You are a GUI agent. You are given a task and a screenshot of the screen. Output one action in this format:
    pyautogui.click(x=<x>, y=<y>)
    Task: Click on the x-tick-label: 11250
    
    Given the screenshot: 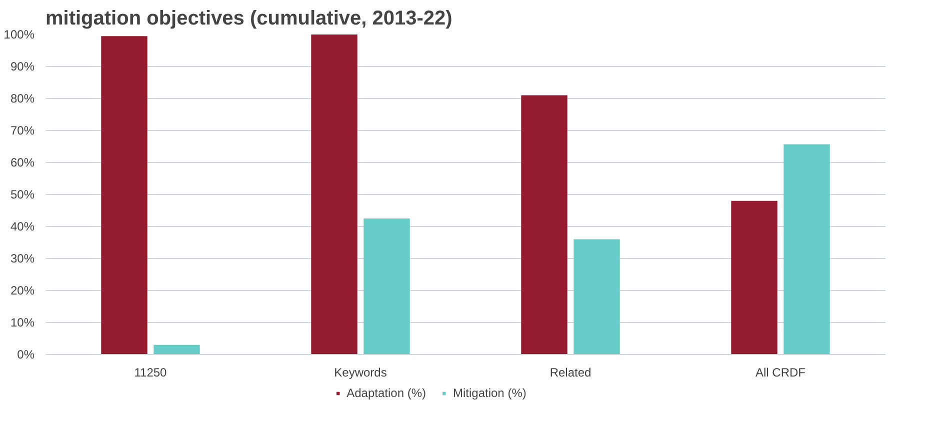 What is the action you would take?
    pyautogui.click(x=151, y=373)
    